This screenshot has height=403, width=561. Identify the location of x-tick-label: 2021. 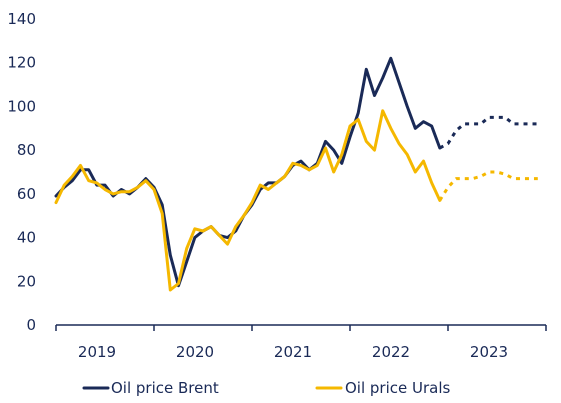
(293, 352).